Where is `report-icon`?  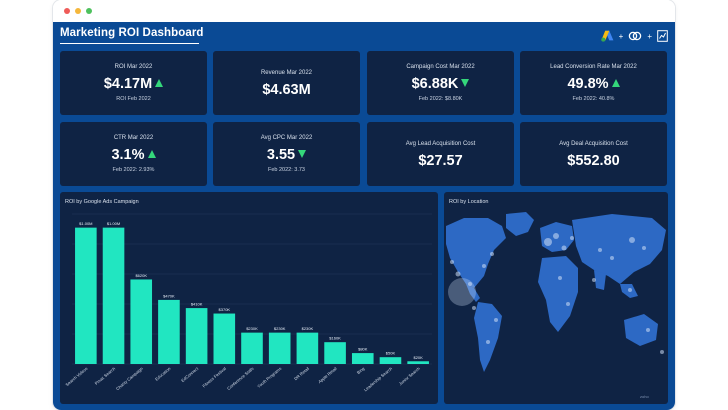
report-icon is located at coordinates (662, 36).